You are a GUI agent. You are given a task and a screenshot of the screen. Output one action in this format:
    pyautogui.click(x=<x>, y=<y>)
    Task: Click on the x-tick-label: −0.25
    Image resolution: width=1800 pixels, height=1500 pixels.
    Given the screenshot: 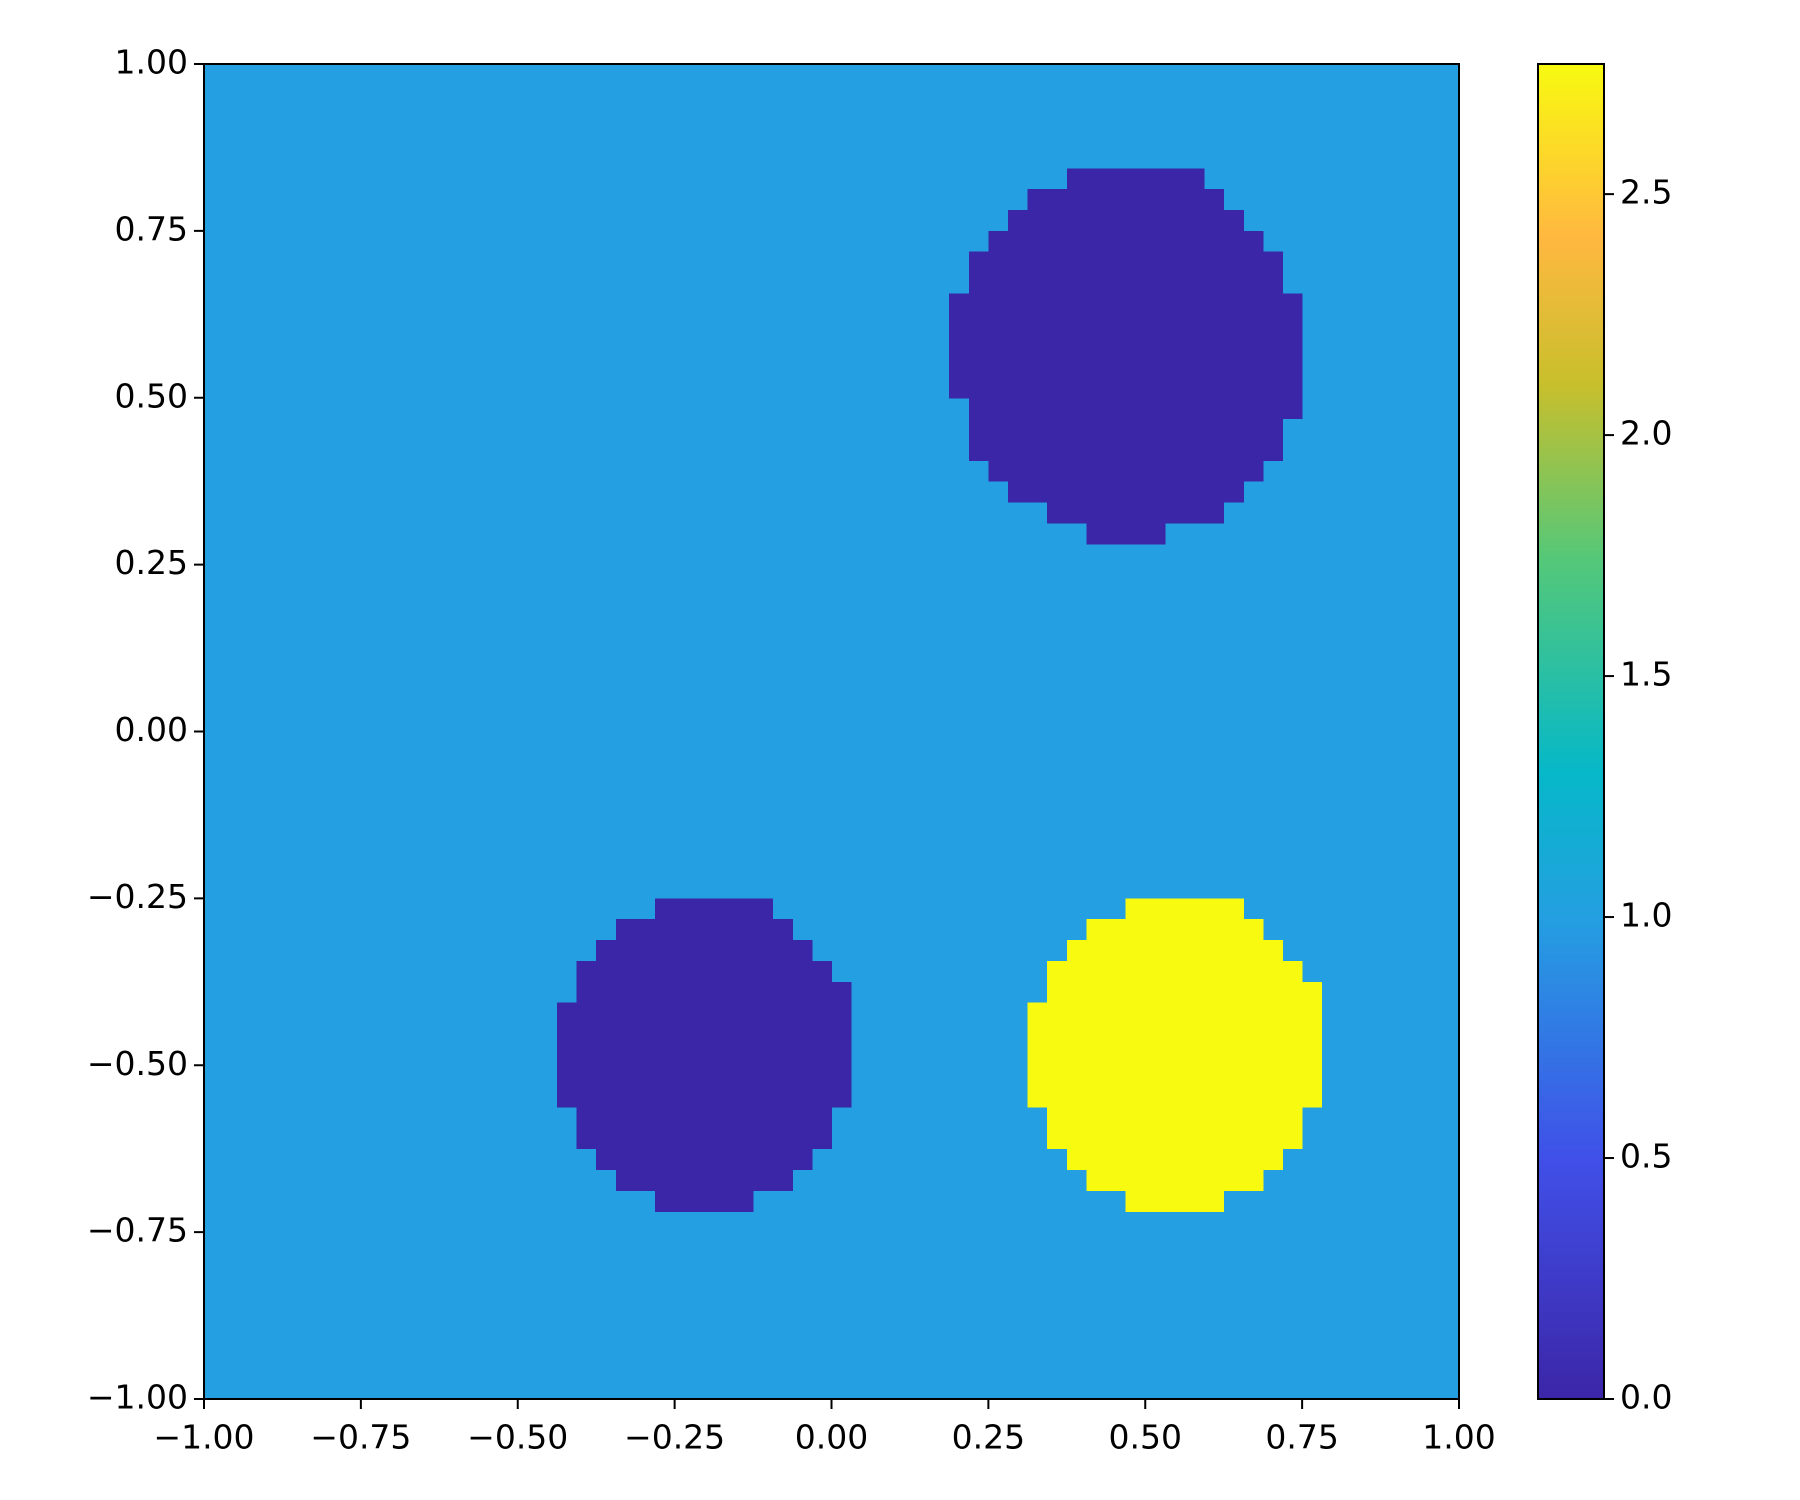 What is the action you would take?
    pyautogui.click(x=674, y=1437)
    